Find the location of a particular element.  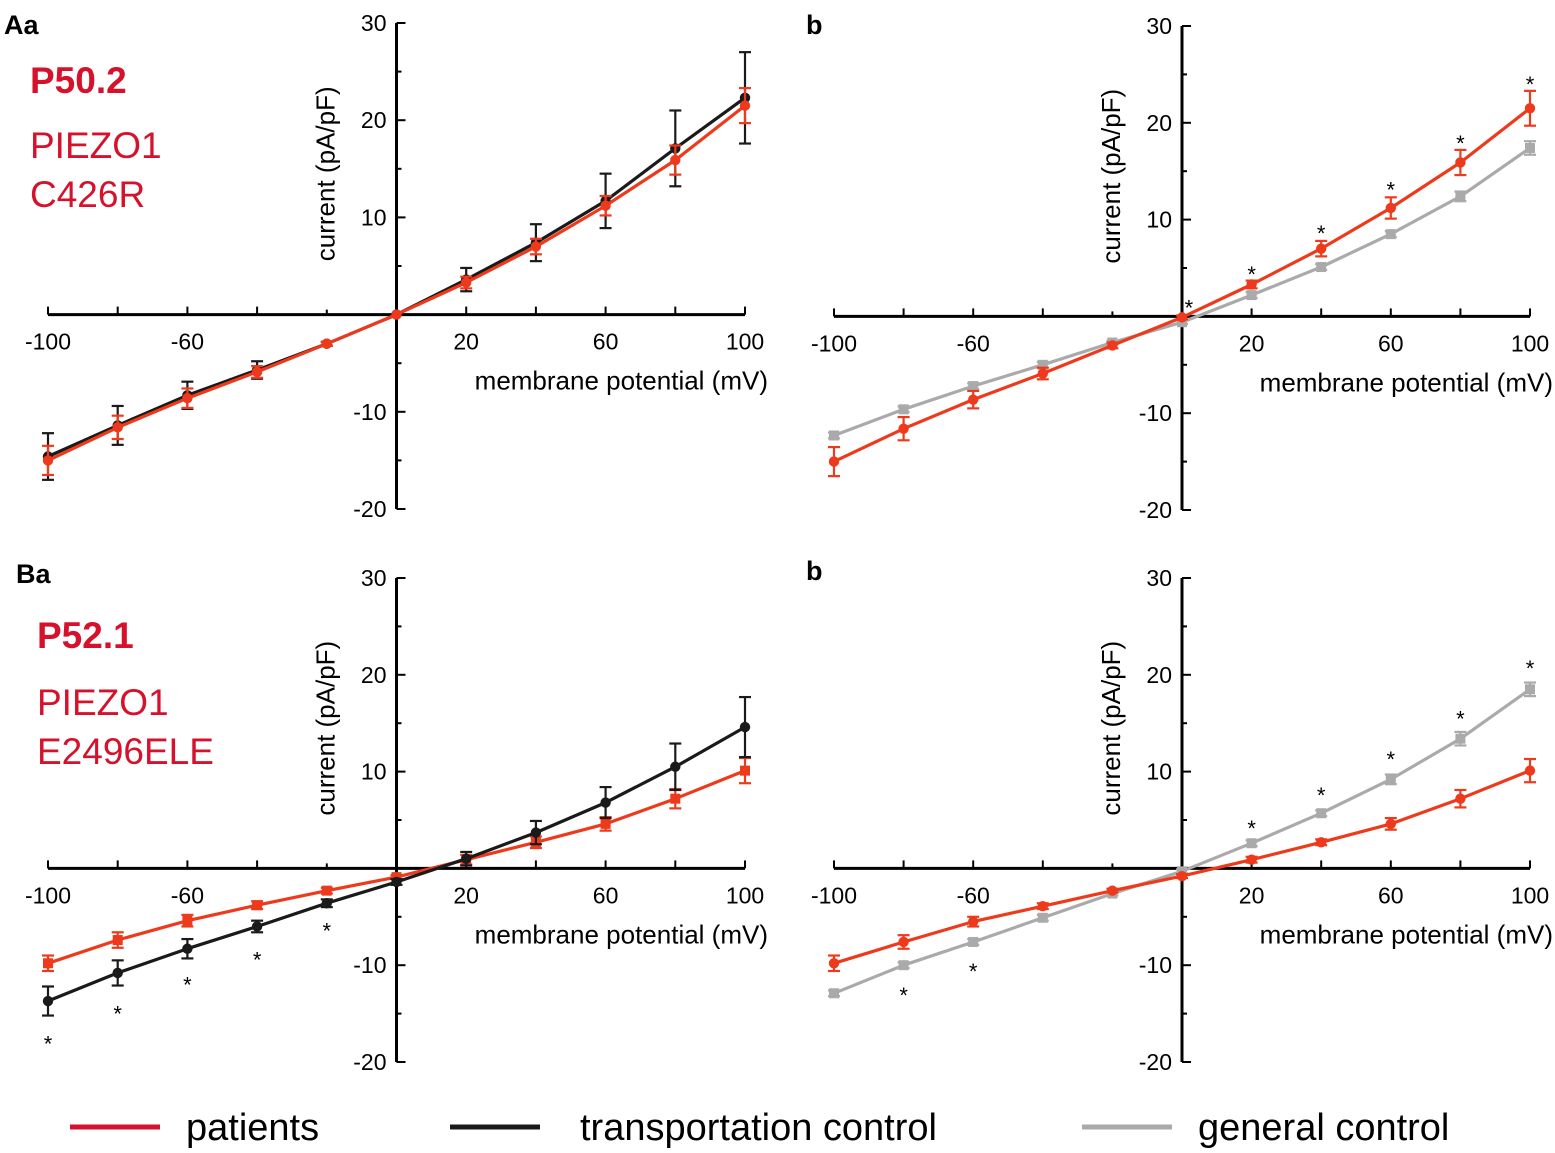

x-tick-label-ab: 20 is located at coordinates (1252, 343).